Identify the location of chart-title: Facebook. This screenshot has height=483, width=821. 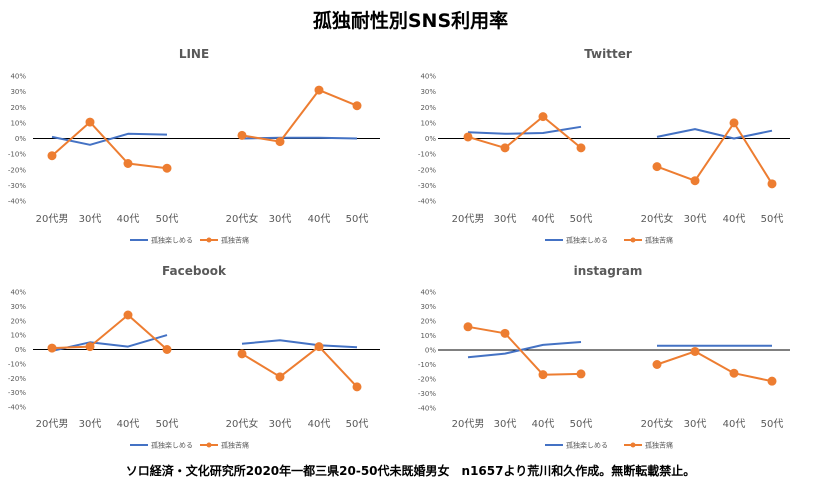
(194, 271).